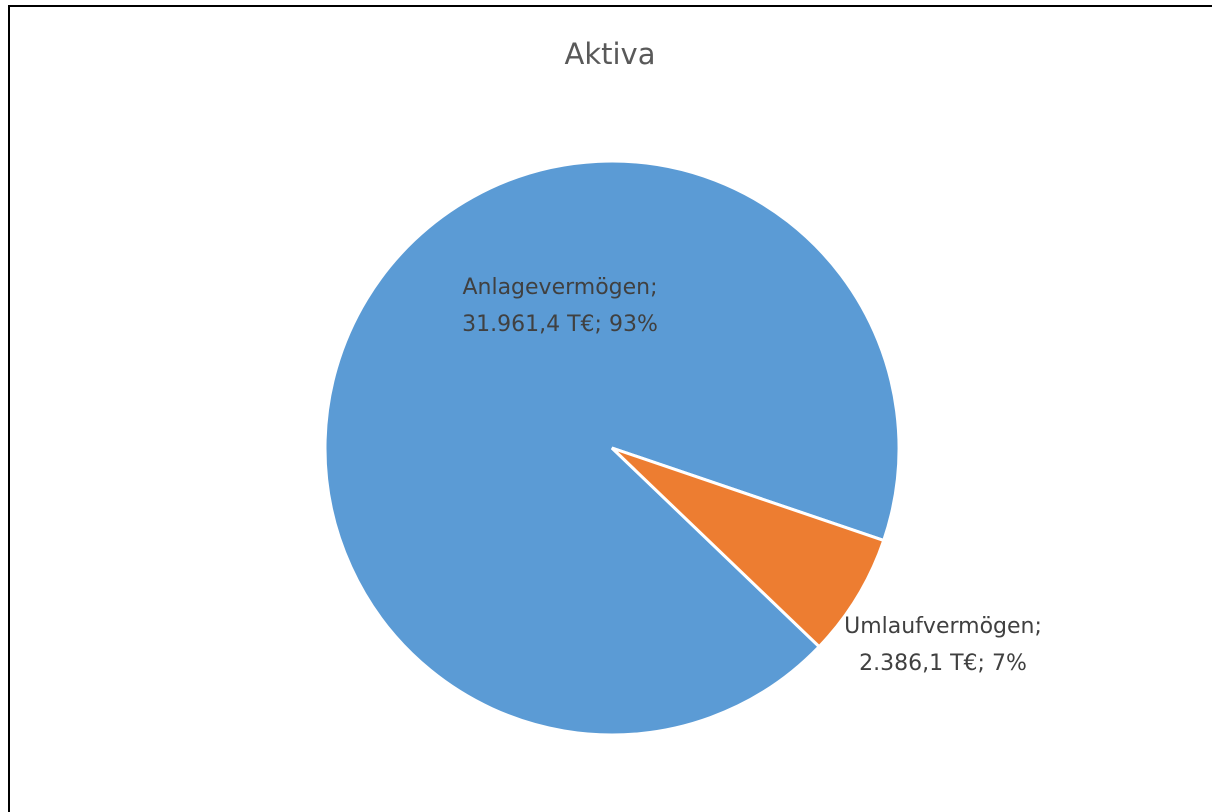  What do you see at coordinates (559, 287) in the screenshot?
I see `data-label-name: Anlagevermögen;` at bounding box center [559, 287].